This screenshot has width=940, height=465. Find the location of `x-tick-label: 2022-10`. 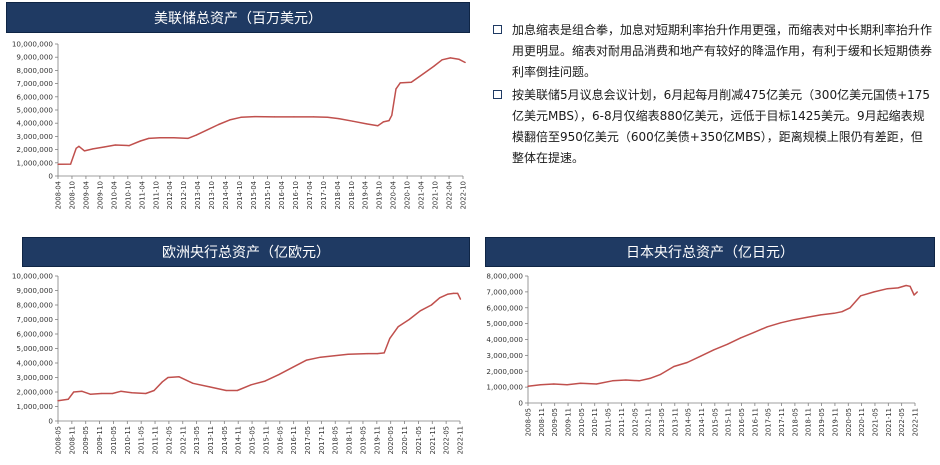

x-tick-label: 2022-10 is located at coordinates (464, 195).